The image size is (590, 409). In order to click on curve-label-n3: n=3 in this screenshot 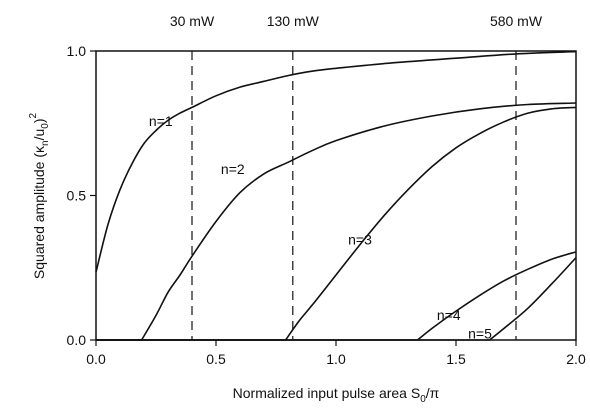, I will do `click(360, 240)`.